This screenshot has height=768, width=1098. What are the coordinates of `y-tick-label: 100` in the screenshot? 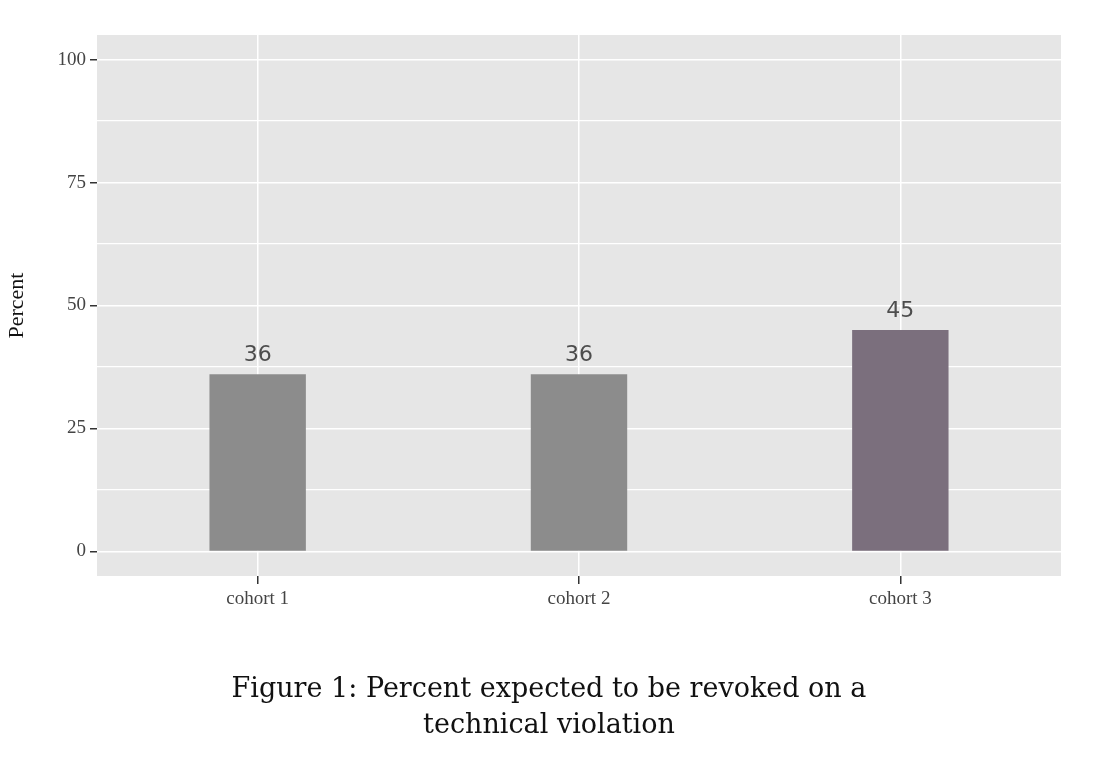 It's located at (71, 58).